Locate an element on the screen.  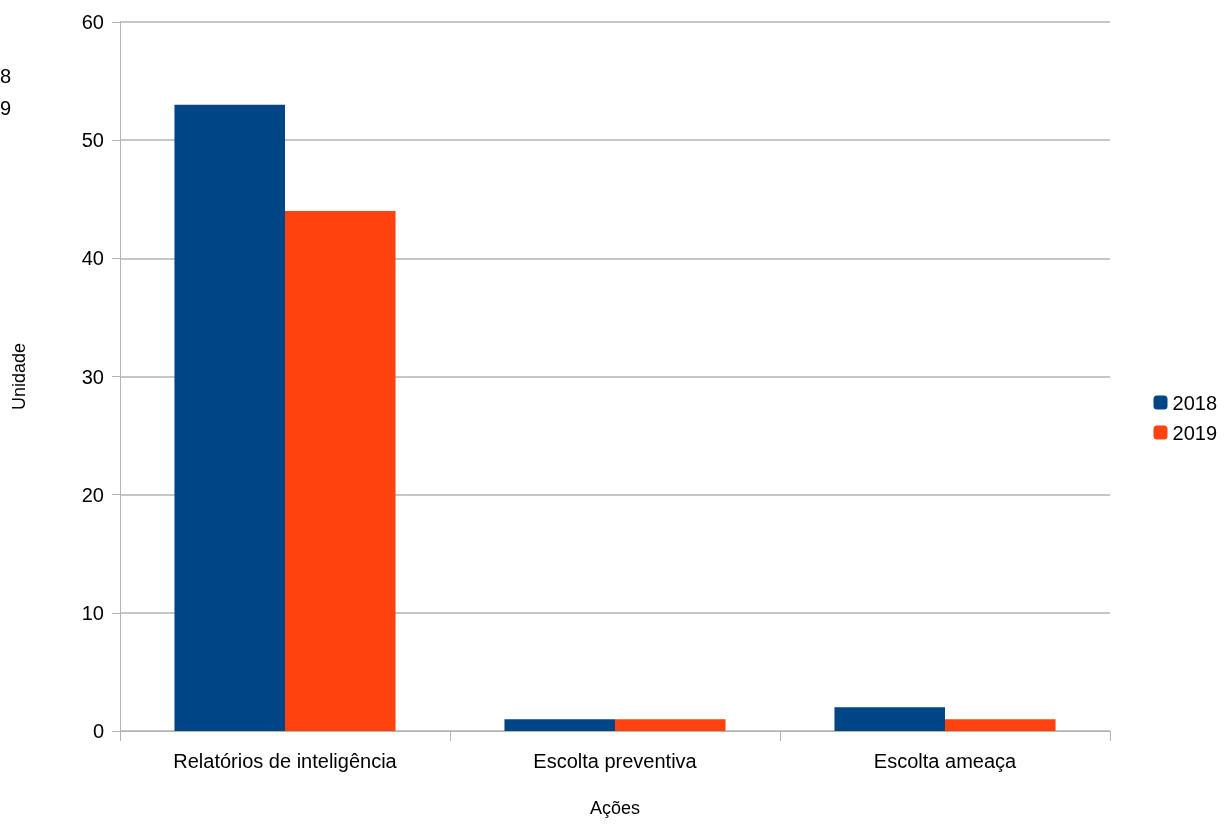
text: 8 is located at coordinates (6, 76).